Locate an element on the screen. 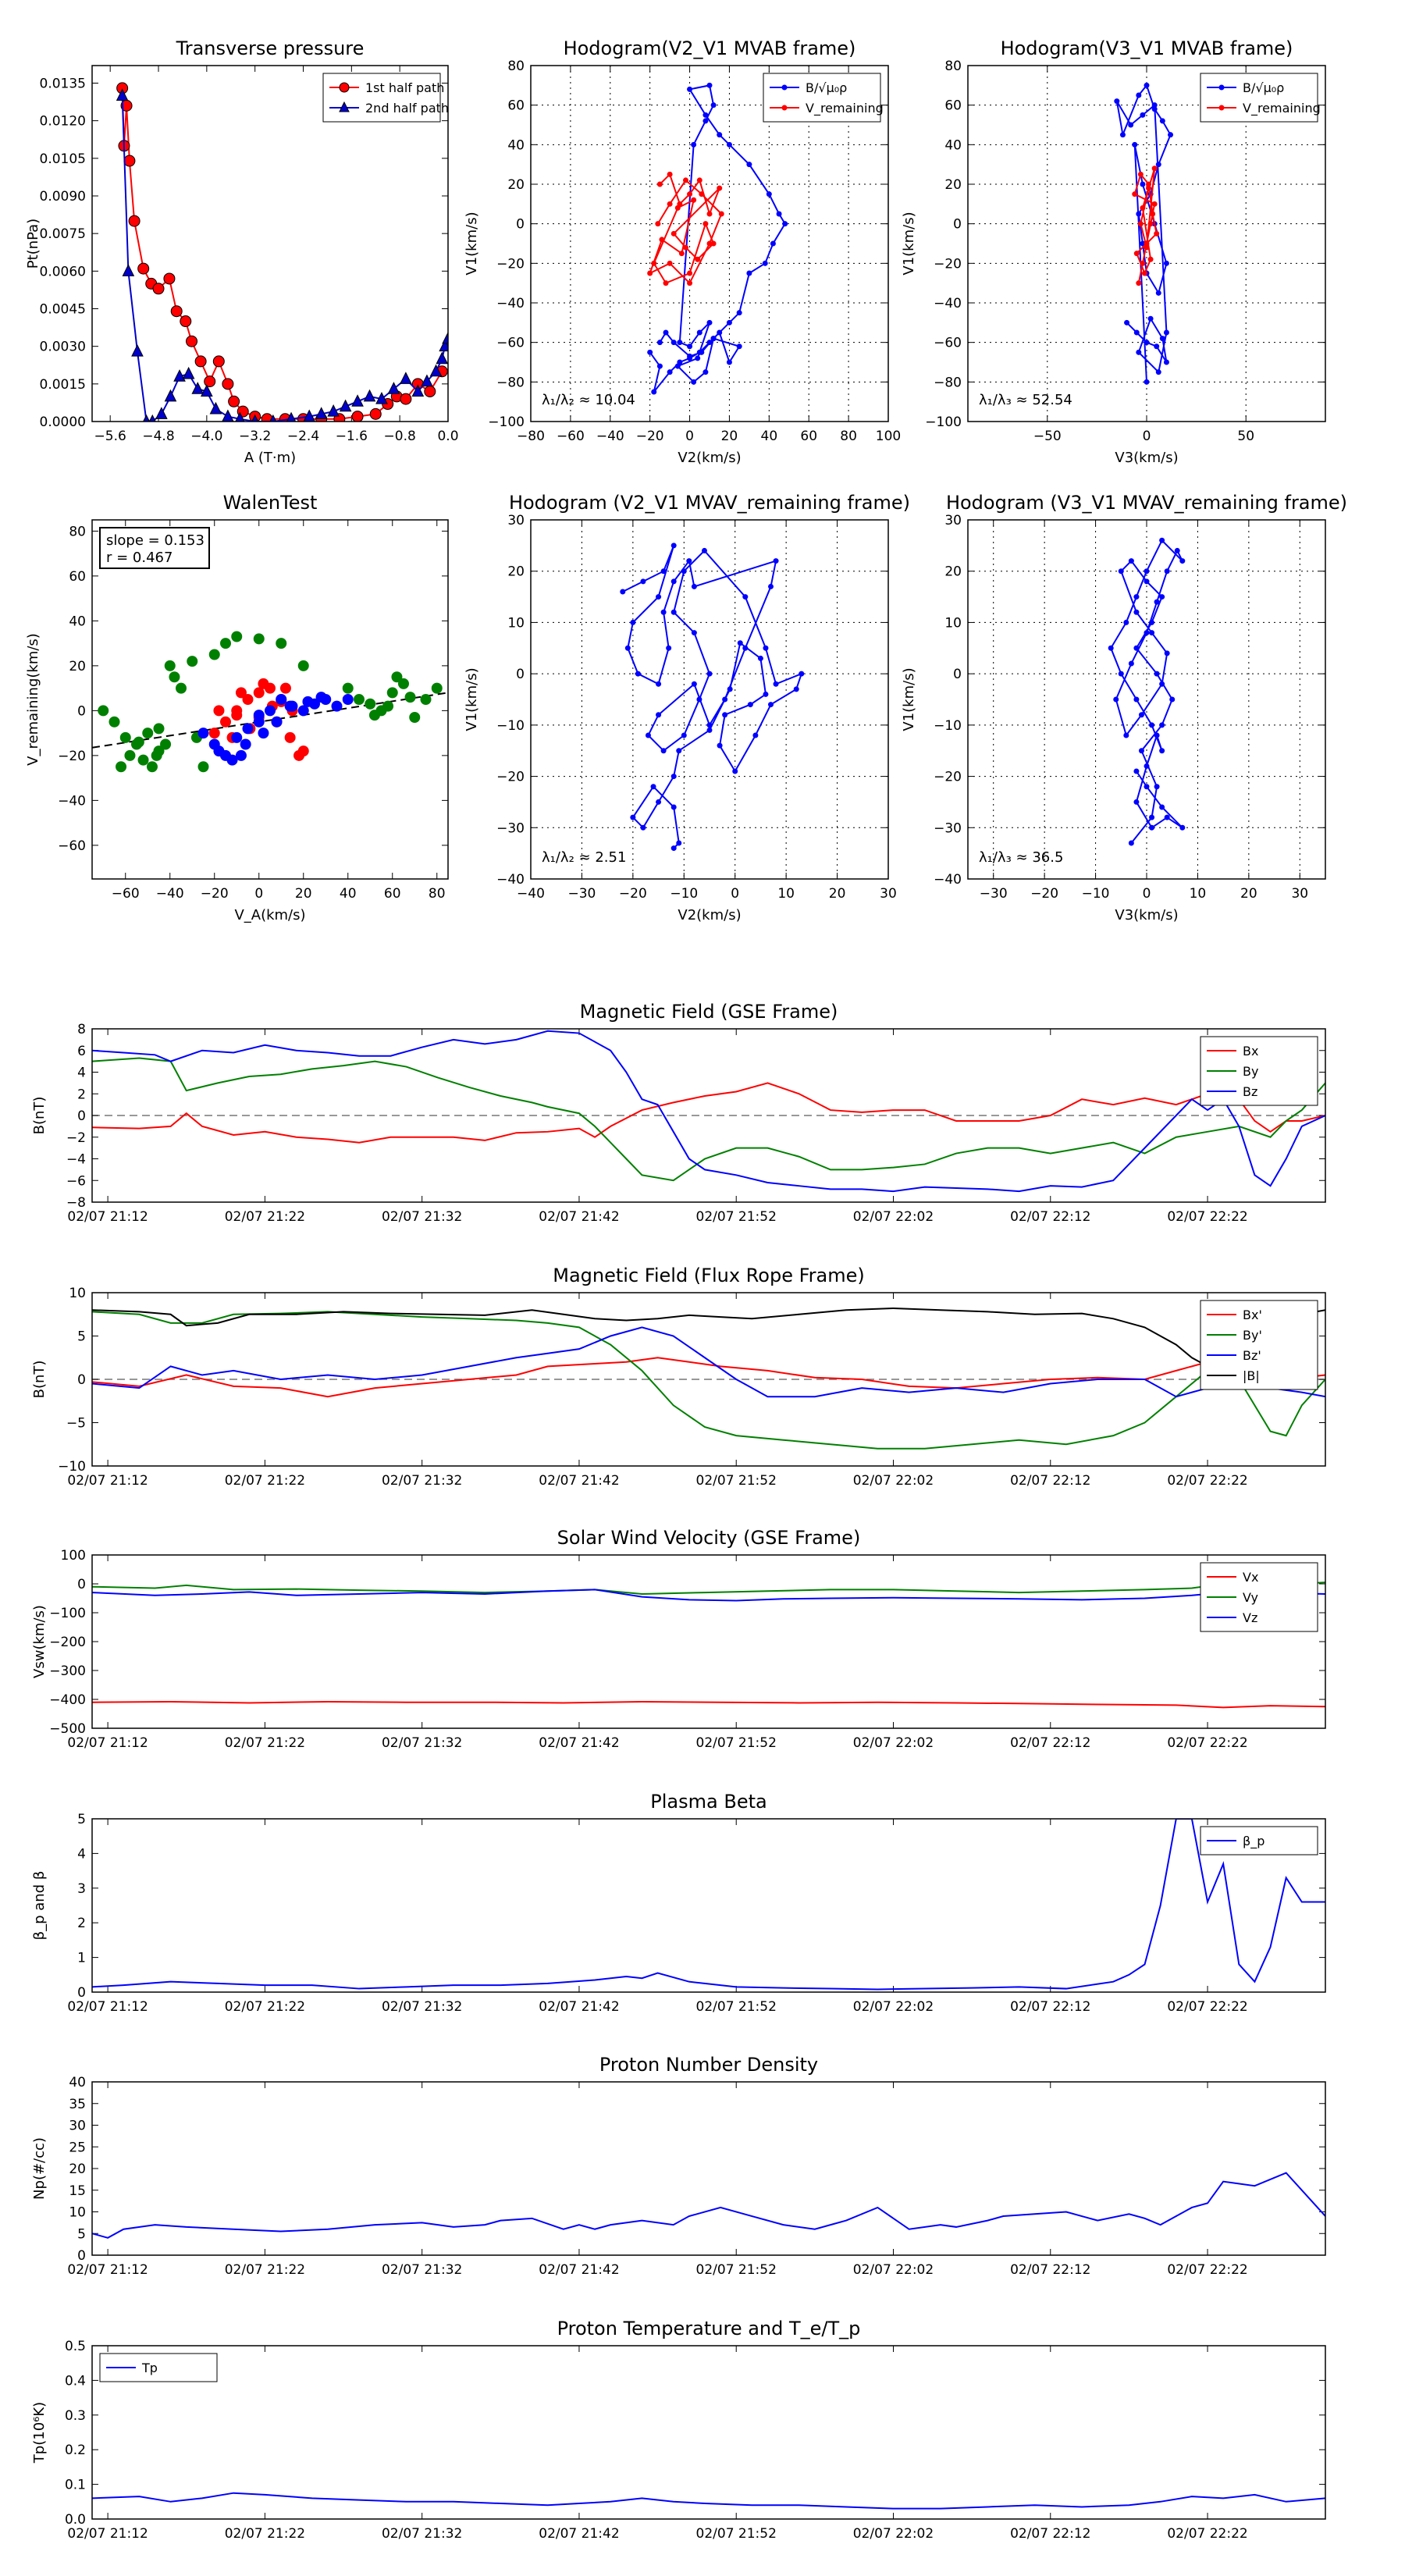  y-axis-label: Pt(nPa) is located at coordinates (33, 244).